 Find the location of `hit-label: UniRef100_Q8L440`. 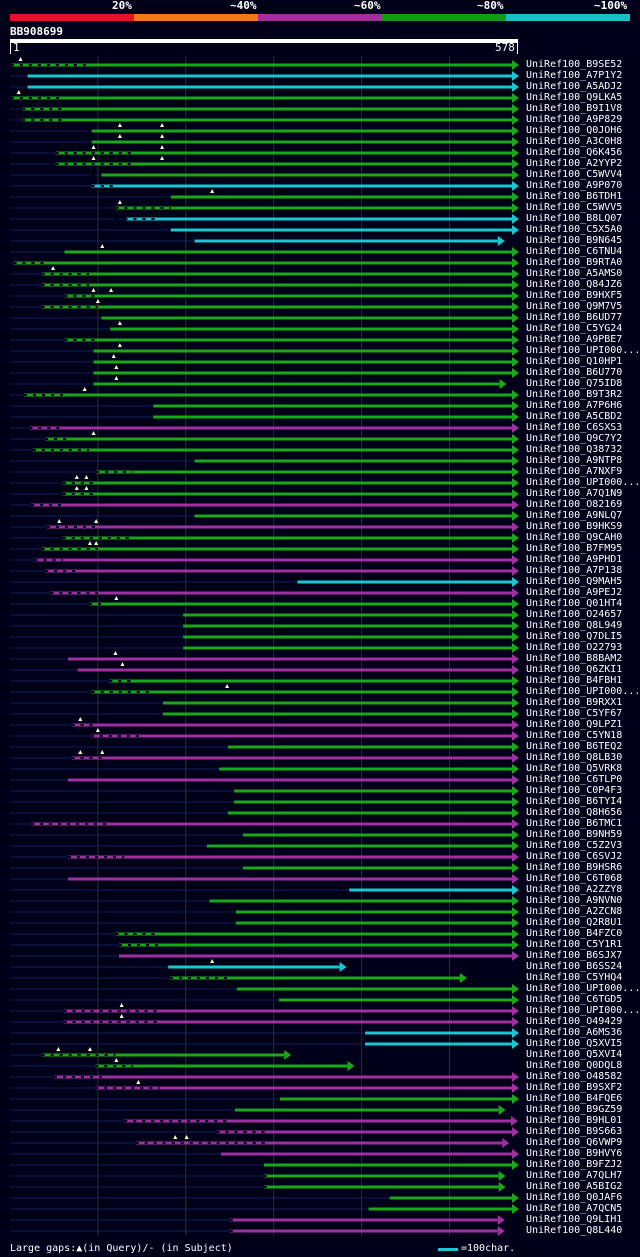

hit-label: UniRef100_Q8L440 is located at coordinates (574, 1230).